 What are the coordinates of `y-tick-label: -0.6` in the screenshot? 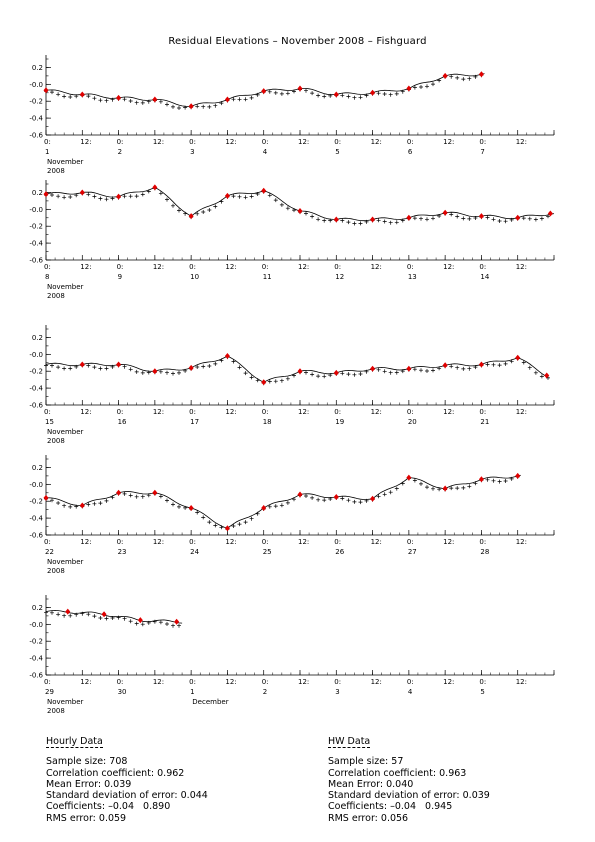 It's located at (36, 261).